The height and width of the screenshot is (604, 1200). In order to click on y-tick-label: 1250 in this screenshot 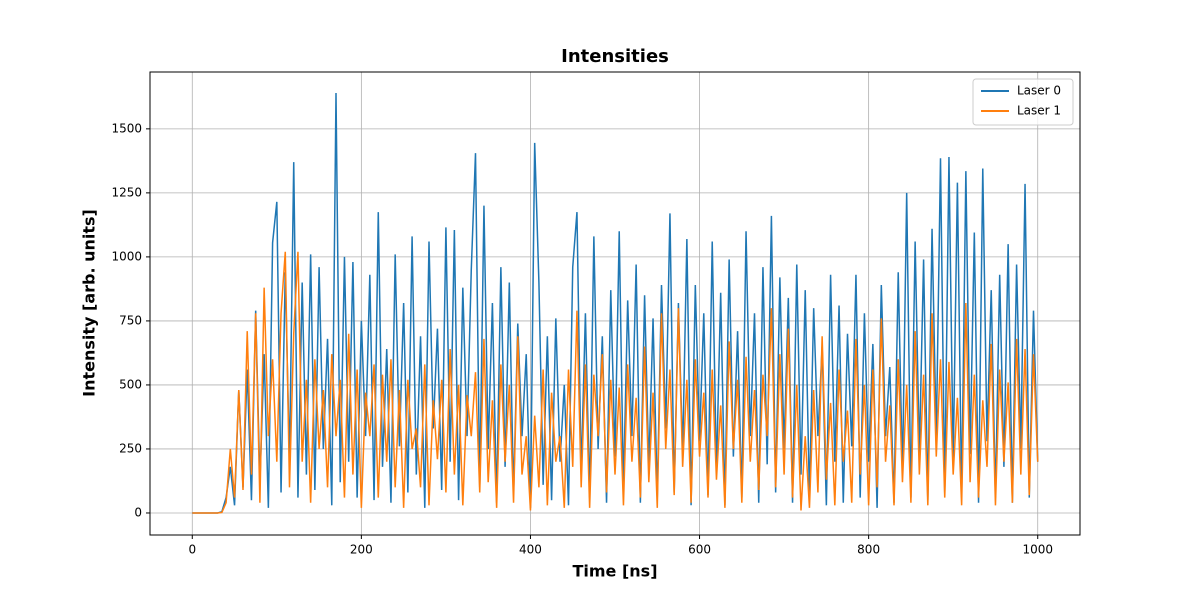, I will do `click(126, 192)`.